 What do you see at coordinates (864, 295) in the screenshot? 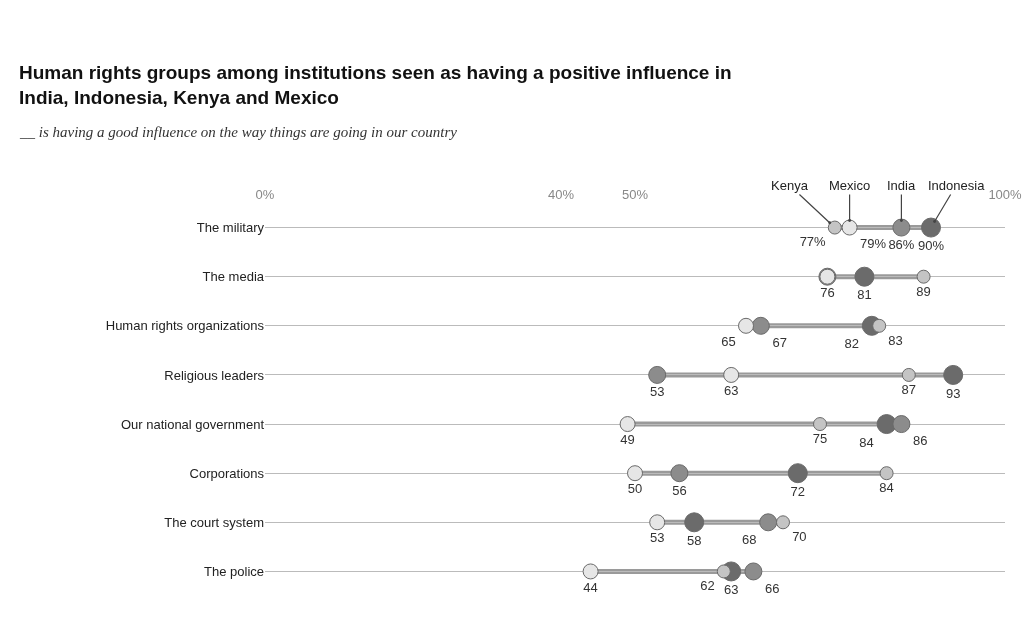
I see `data-label: 81` at bounding box center [864, 295].